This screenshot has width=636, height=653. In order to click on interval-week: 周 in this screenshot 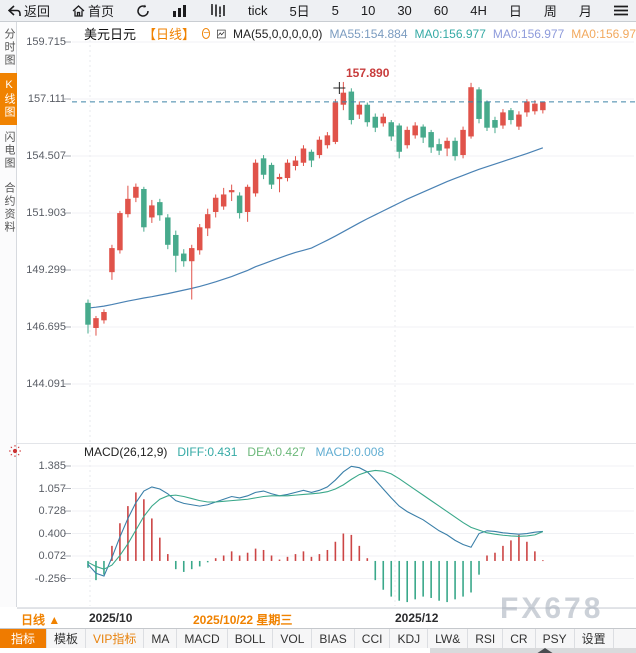, I will do `click(550, 10)`.